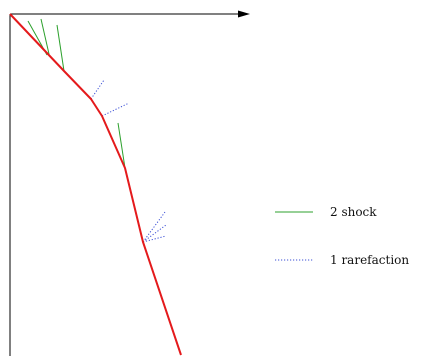 Image resolution: width=430 pixels, height=356 pixels. I want to click on shock-lines, so click(76, 93).